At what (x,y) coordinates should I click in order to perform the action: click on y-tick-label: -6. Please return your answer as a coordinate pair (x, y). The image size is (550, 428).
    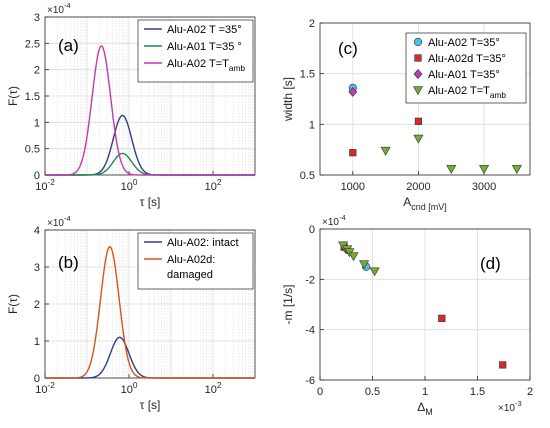
    Looking at the image, I should click on (310, 381).